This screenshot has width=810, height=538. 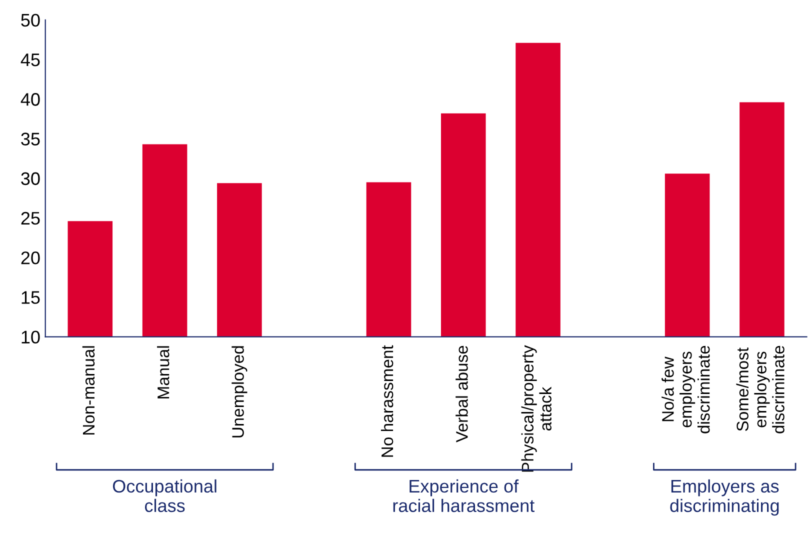 I want to click on x-tick-label: Some/most employers discriminate, so click(x=760, y=390).